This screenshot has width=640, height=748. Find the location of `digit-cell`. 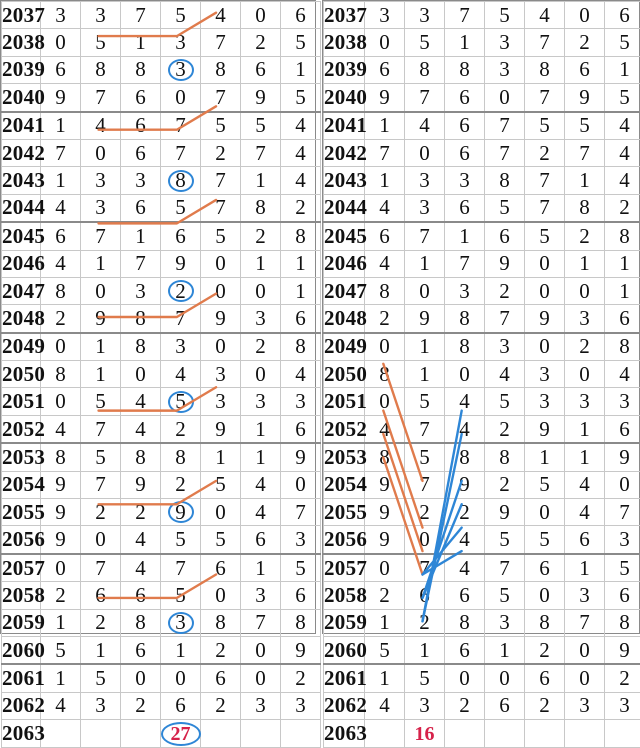

digit-cell is located at coordinates (622, 733).